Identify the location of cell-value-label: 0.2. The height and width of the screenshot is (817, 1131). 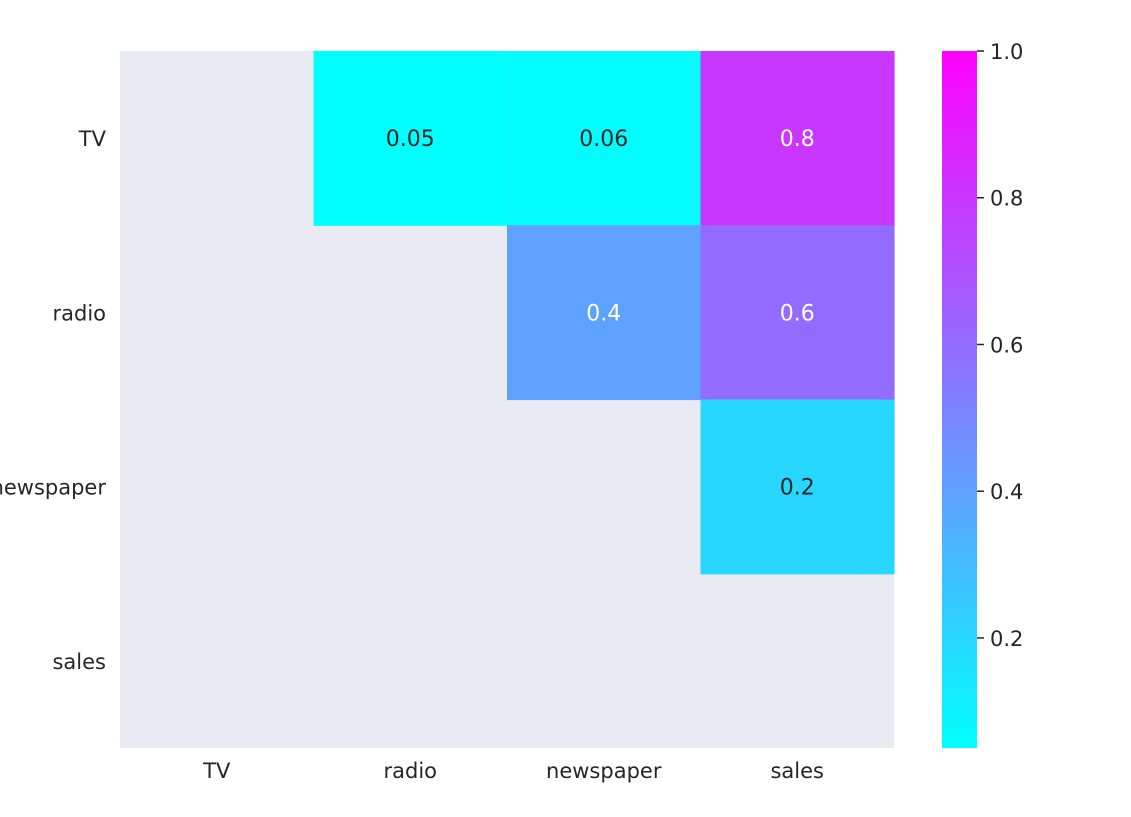
(797, 488).